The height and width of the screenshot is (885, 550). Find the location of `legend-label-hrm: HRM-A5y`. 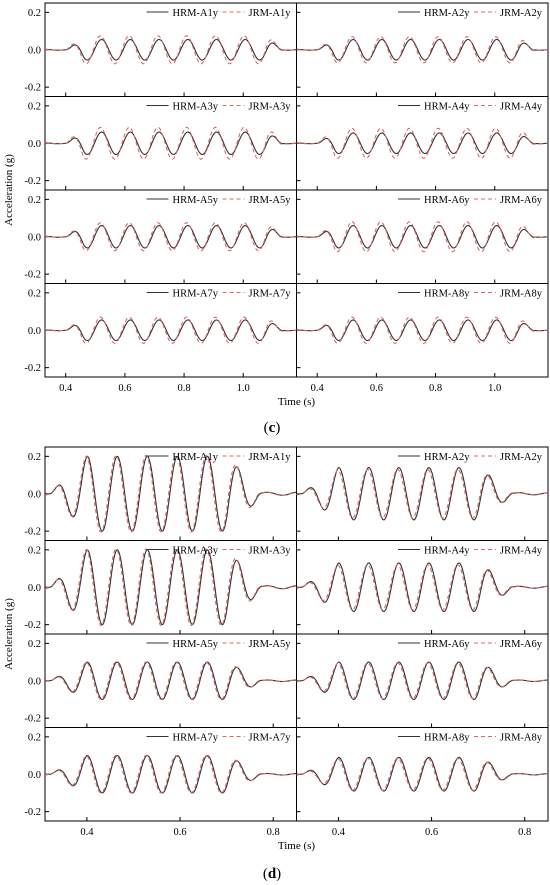

legend-label-hrm: HRM-A5y is located at coordinates (196, 644).